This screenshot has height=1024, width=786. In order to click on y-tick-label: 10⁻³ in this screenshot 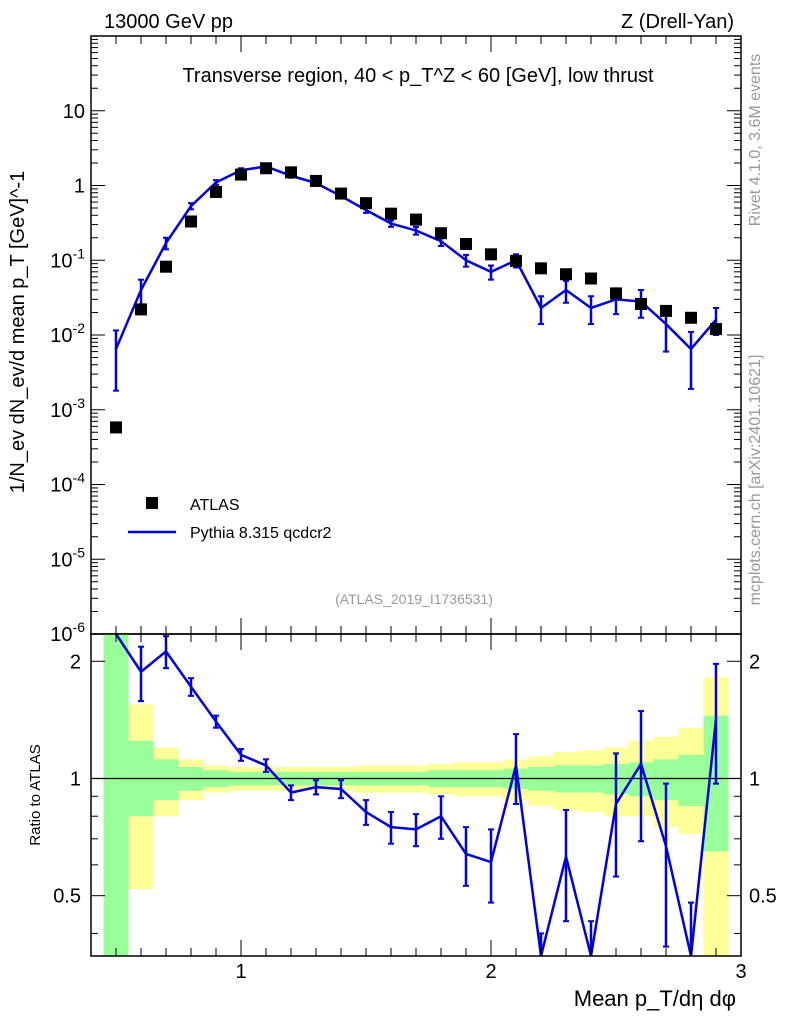, I will do `click(67, 408)`.